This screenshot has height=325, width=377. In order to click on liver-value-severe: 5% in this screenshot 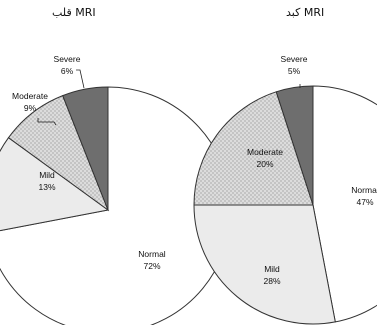, I will do `click(294, 71)`.